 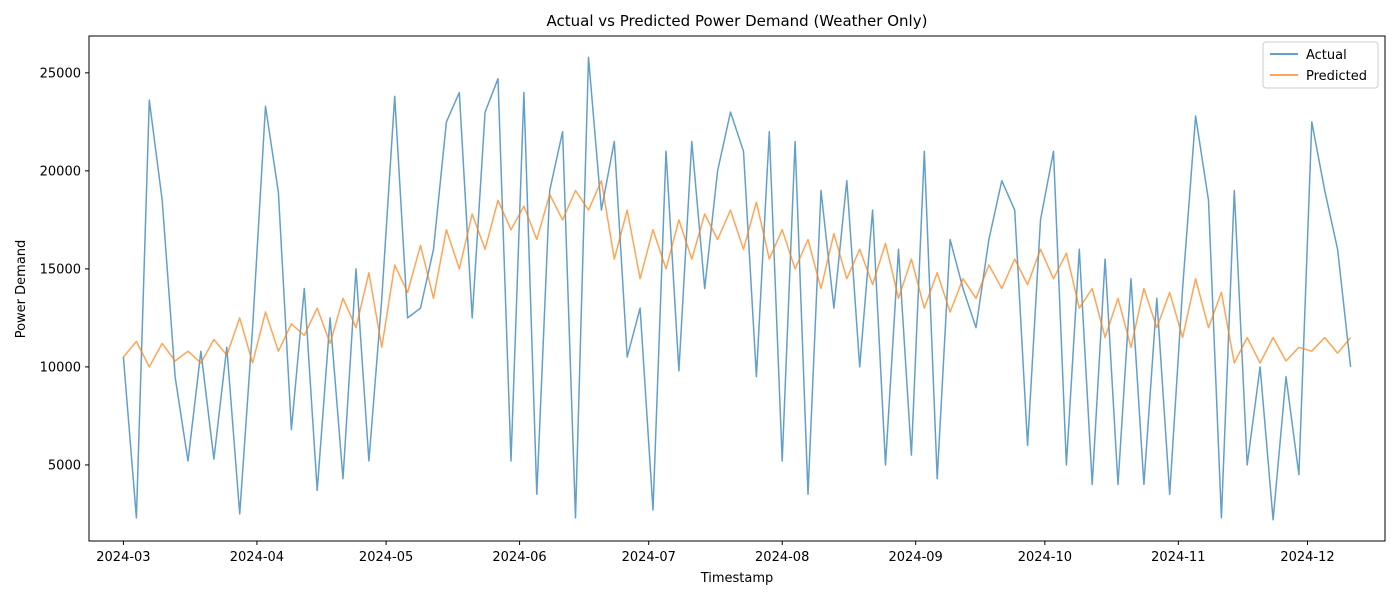 What do you see at coordinates (60, 171) in the screenshot?
I see `y-tick-label: 20000` at bounding box center [60, 171].